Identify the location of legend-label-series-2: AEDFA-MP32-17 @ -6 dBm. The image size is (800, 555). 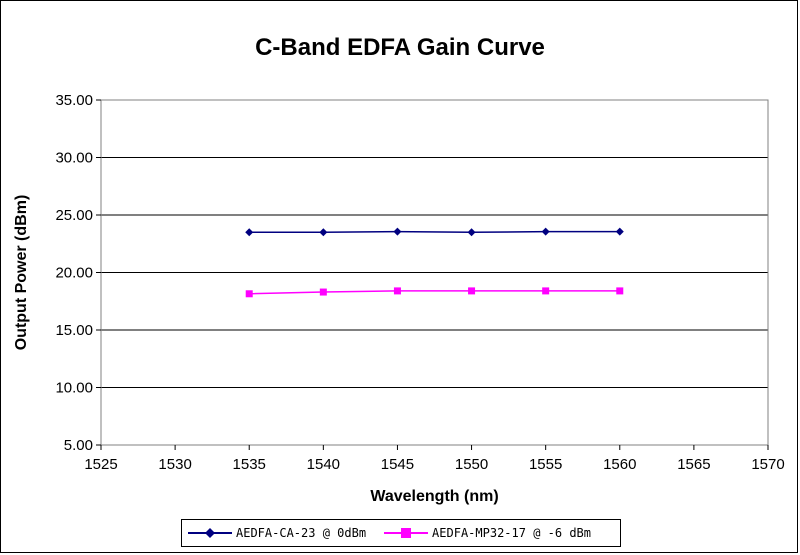
(511, 533).